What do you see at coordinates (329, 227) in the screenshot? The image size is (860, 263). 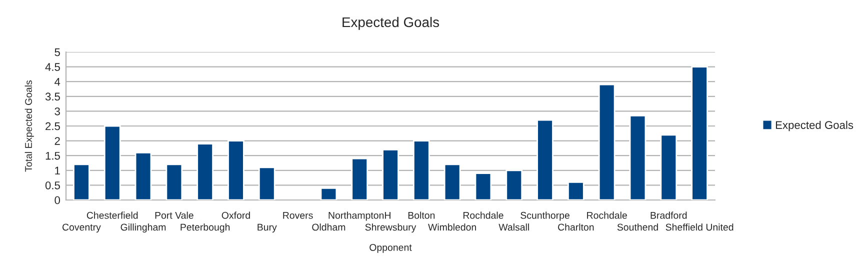 I see `x-tick-label: Oldham` at bounding box center [329, 227].